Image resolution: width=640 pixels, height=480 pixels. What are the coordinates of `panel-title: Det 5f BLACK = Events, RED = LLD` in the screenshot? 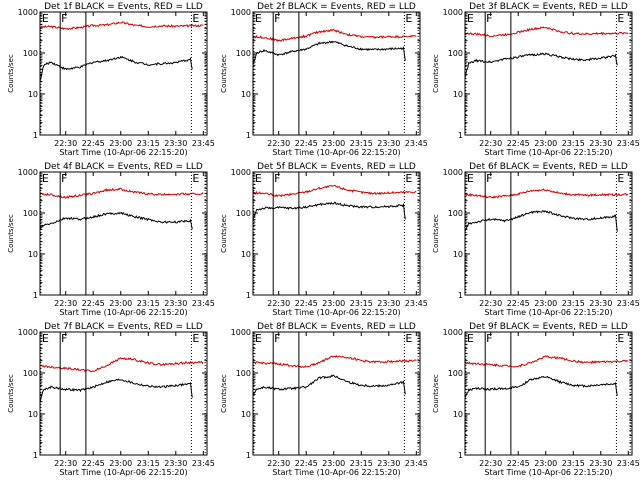 It's located at (336, 167).